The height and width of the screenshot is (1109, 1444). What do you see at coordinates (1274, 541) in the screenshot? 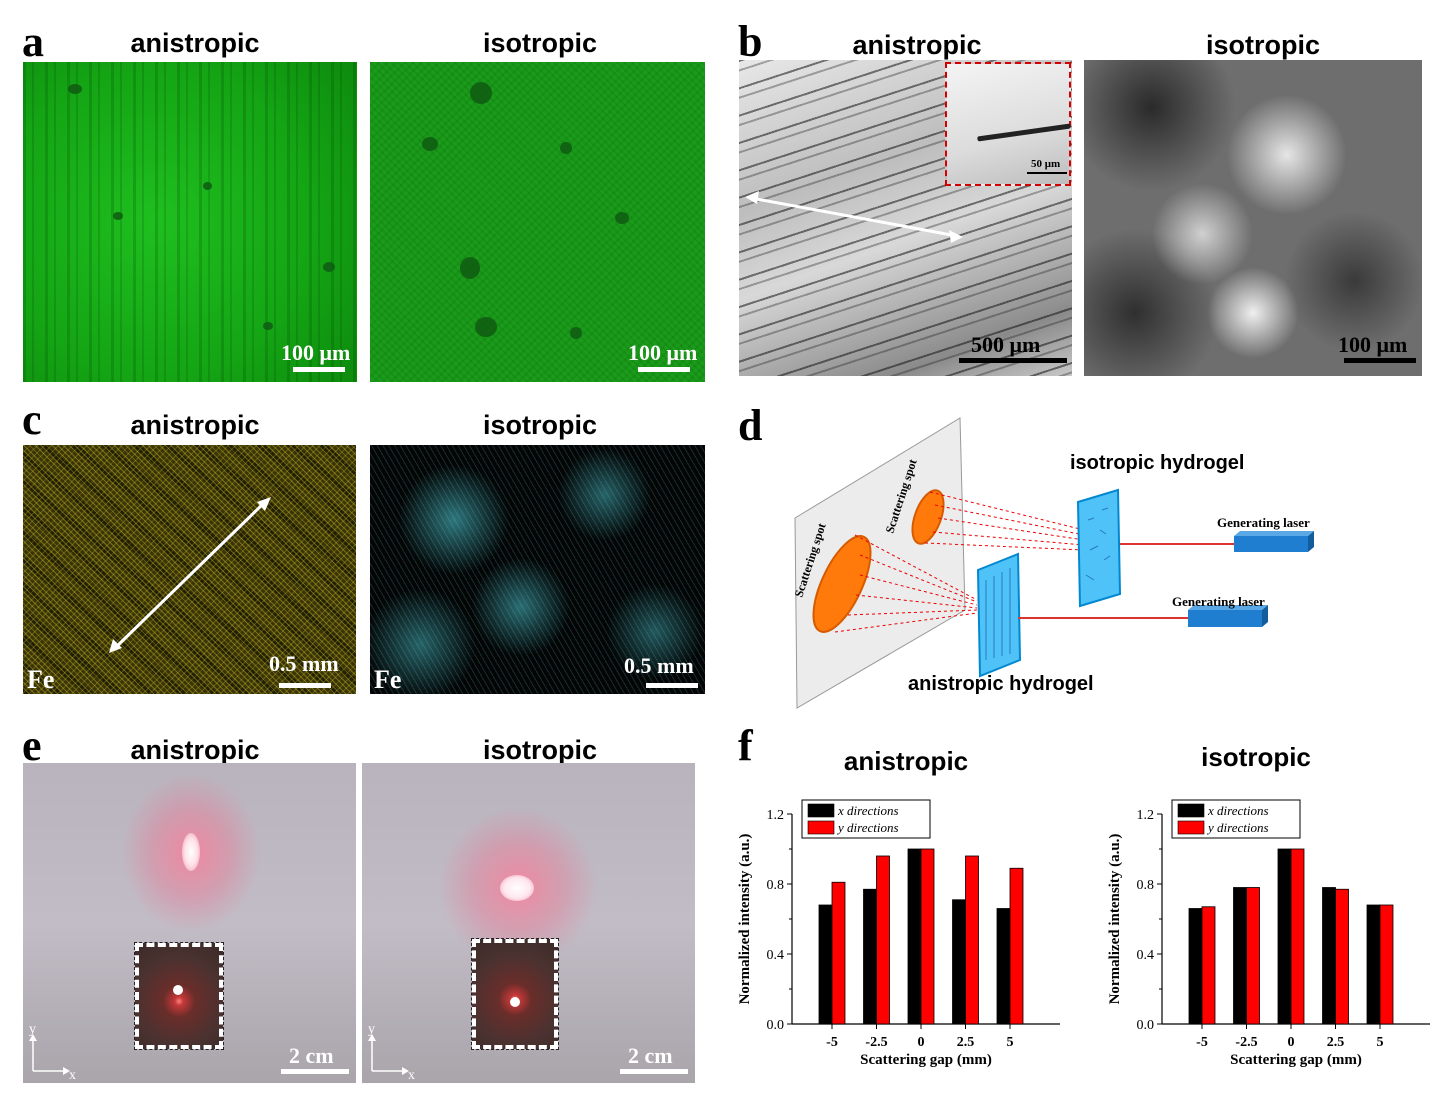
I see `laser-top` at bounding box center [1274, 541].